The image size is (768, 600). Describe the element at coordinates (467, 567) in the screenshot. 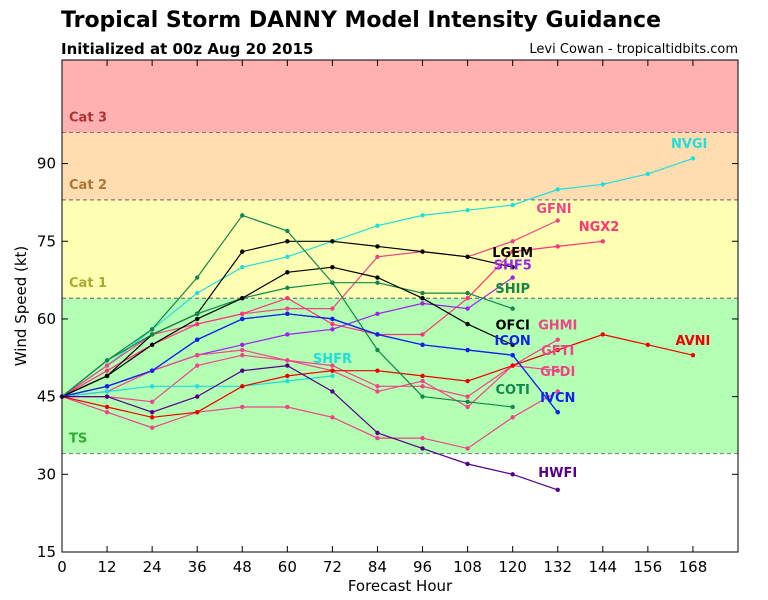

I see `x-tick-label: 108` at that location.